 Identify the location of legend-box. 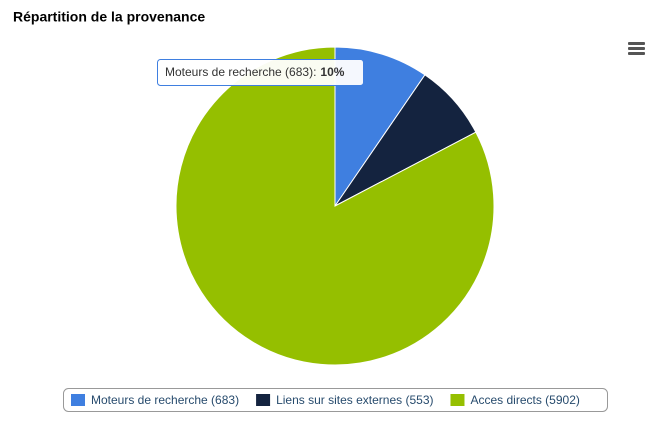
(335, 400).